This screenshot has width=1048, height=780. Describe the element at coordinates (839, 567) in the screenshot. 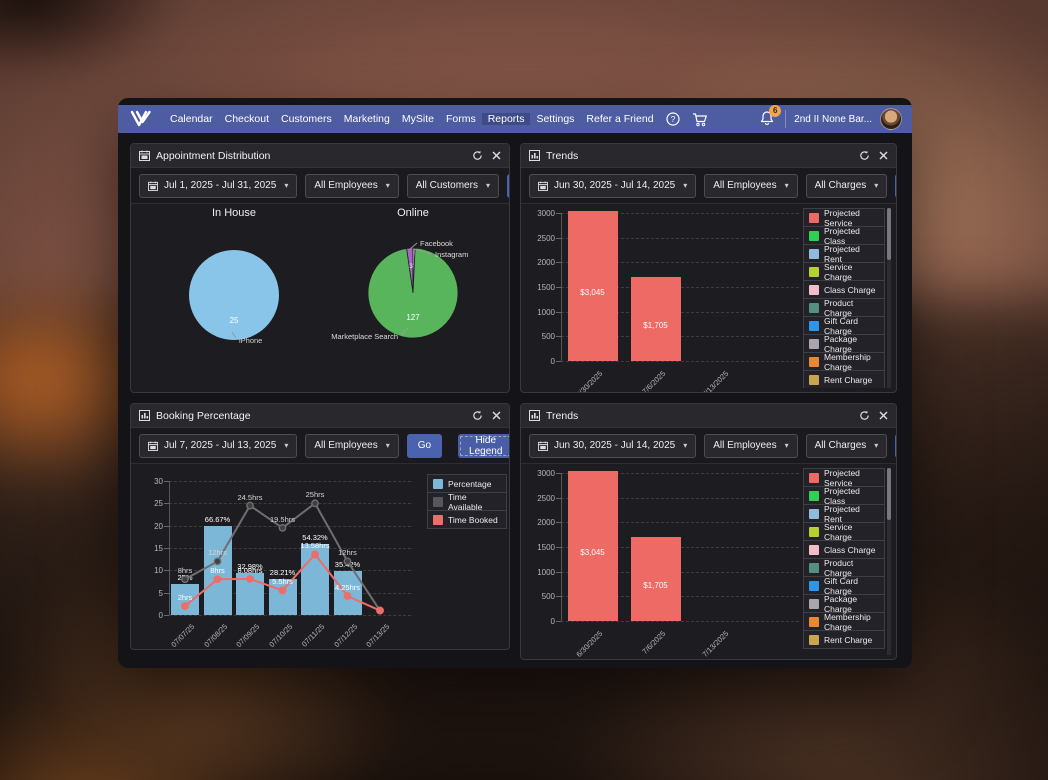

I see `legend-label: Product Charge` at that location.